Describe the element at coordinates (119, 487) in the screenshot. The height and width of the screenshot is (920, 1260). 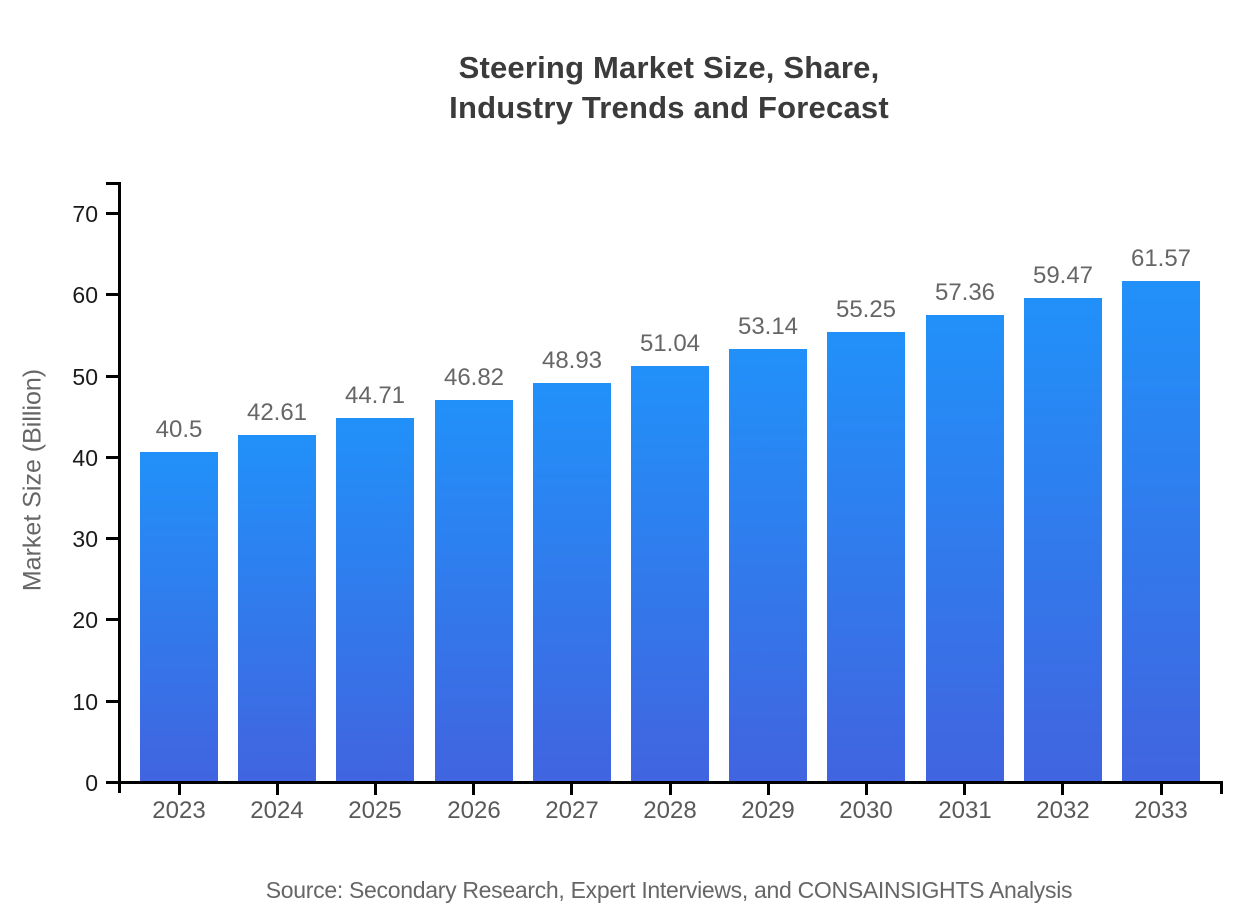
I see `y-axis-line` at that location.